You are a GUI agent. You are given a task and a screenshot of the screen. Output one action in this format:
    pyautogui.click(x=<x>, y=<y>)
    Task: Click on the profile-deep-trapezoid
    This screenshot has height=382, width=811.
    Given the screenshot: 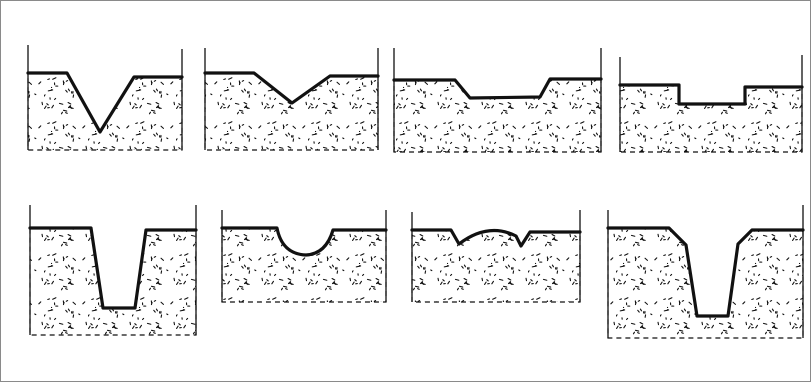 What is the action you would take?
    pyautogui.click(x=705, y=272)
    